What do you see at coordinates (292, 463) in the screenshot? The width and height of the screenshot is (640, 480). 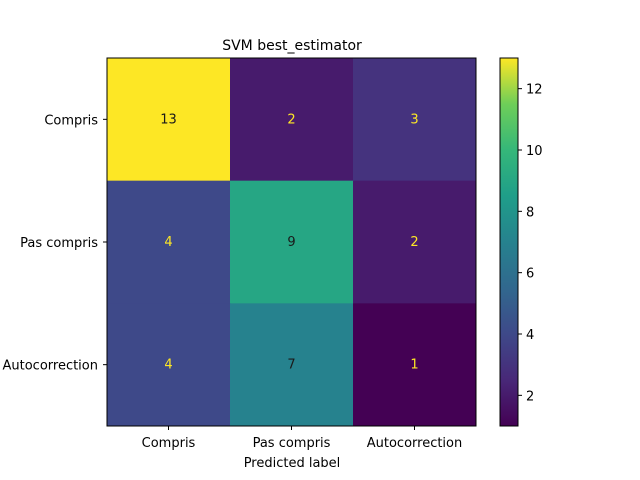 I see `x-axis-label: Predicted label` at bounding box center [292, 463].